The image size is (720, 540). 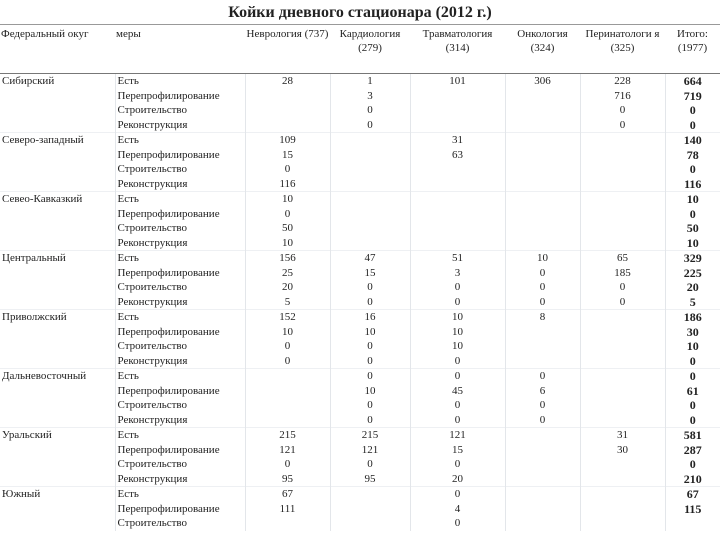 What do you see at coordinates (622, 49) in the screenshot?
I see `column-header: Перинатологи я (325)` at bounding box center [622, 49].